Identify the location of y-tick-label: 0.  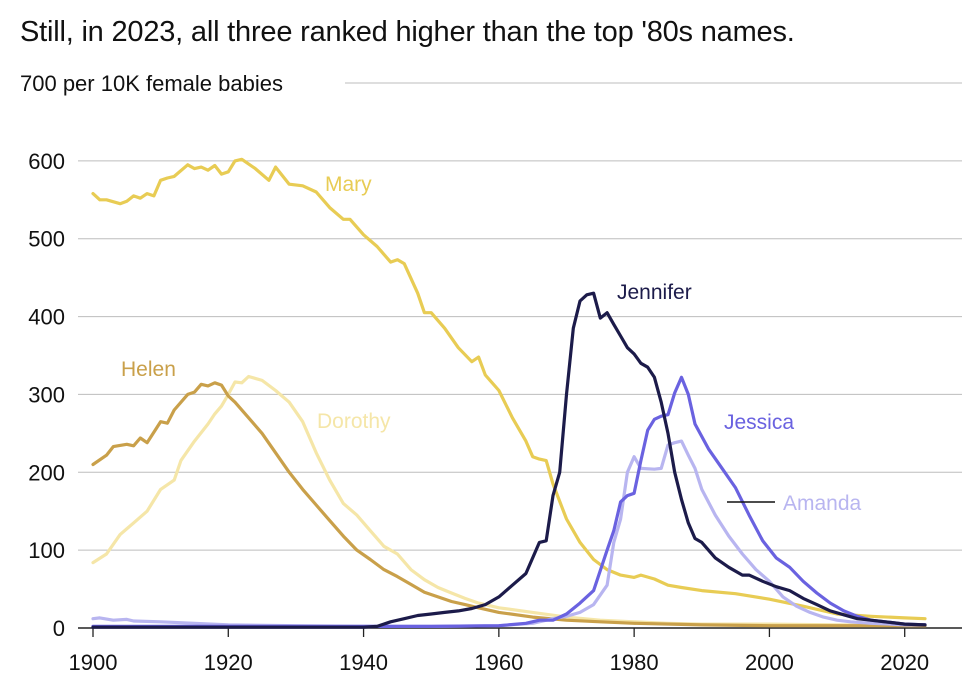
(59, 628).